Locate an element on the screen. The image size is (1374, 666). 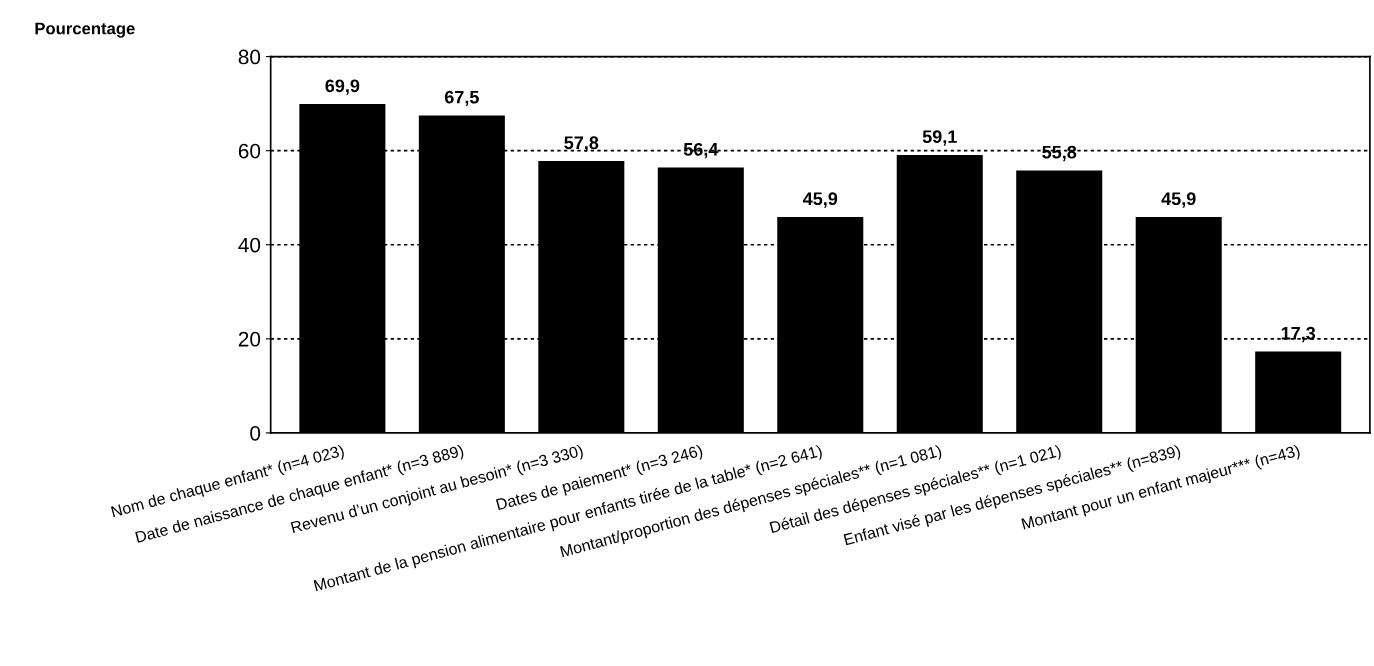
data-label: 57,8 is located at coordinates (581, 144).